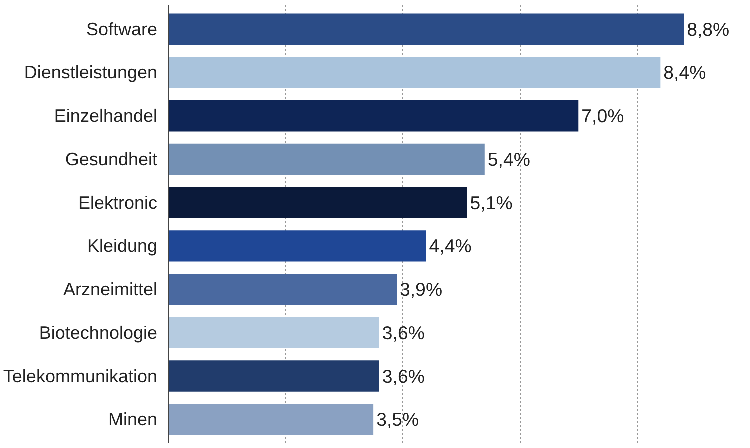  I want to click on y-tick-label: Gesundheit, so click(111, 159).